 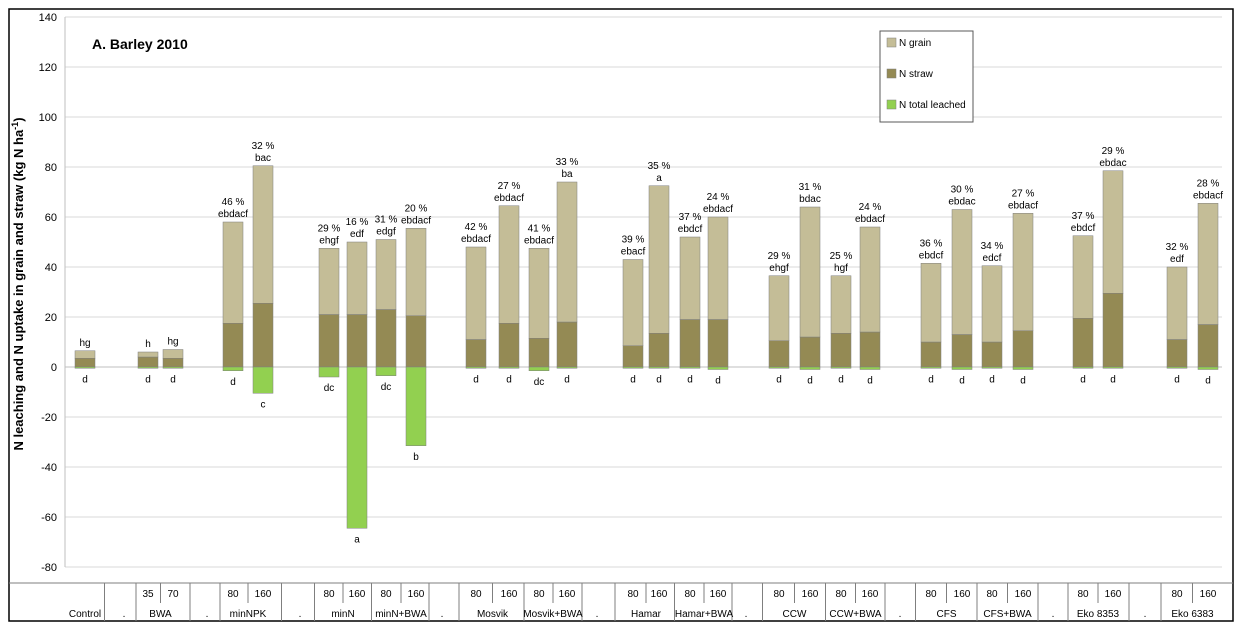 I want to click on bar-top-letters: hg, so click(x=84, y=343).